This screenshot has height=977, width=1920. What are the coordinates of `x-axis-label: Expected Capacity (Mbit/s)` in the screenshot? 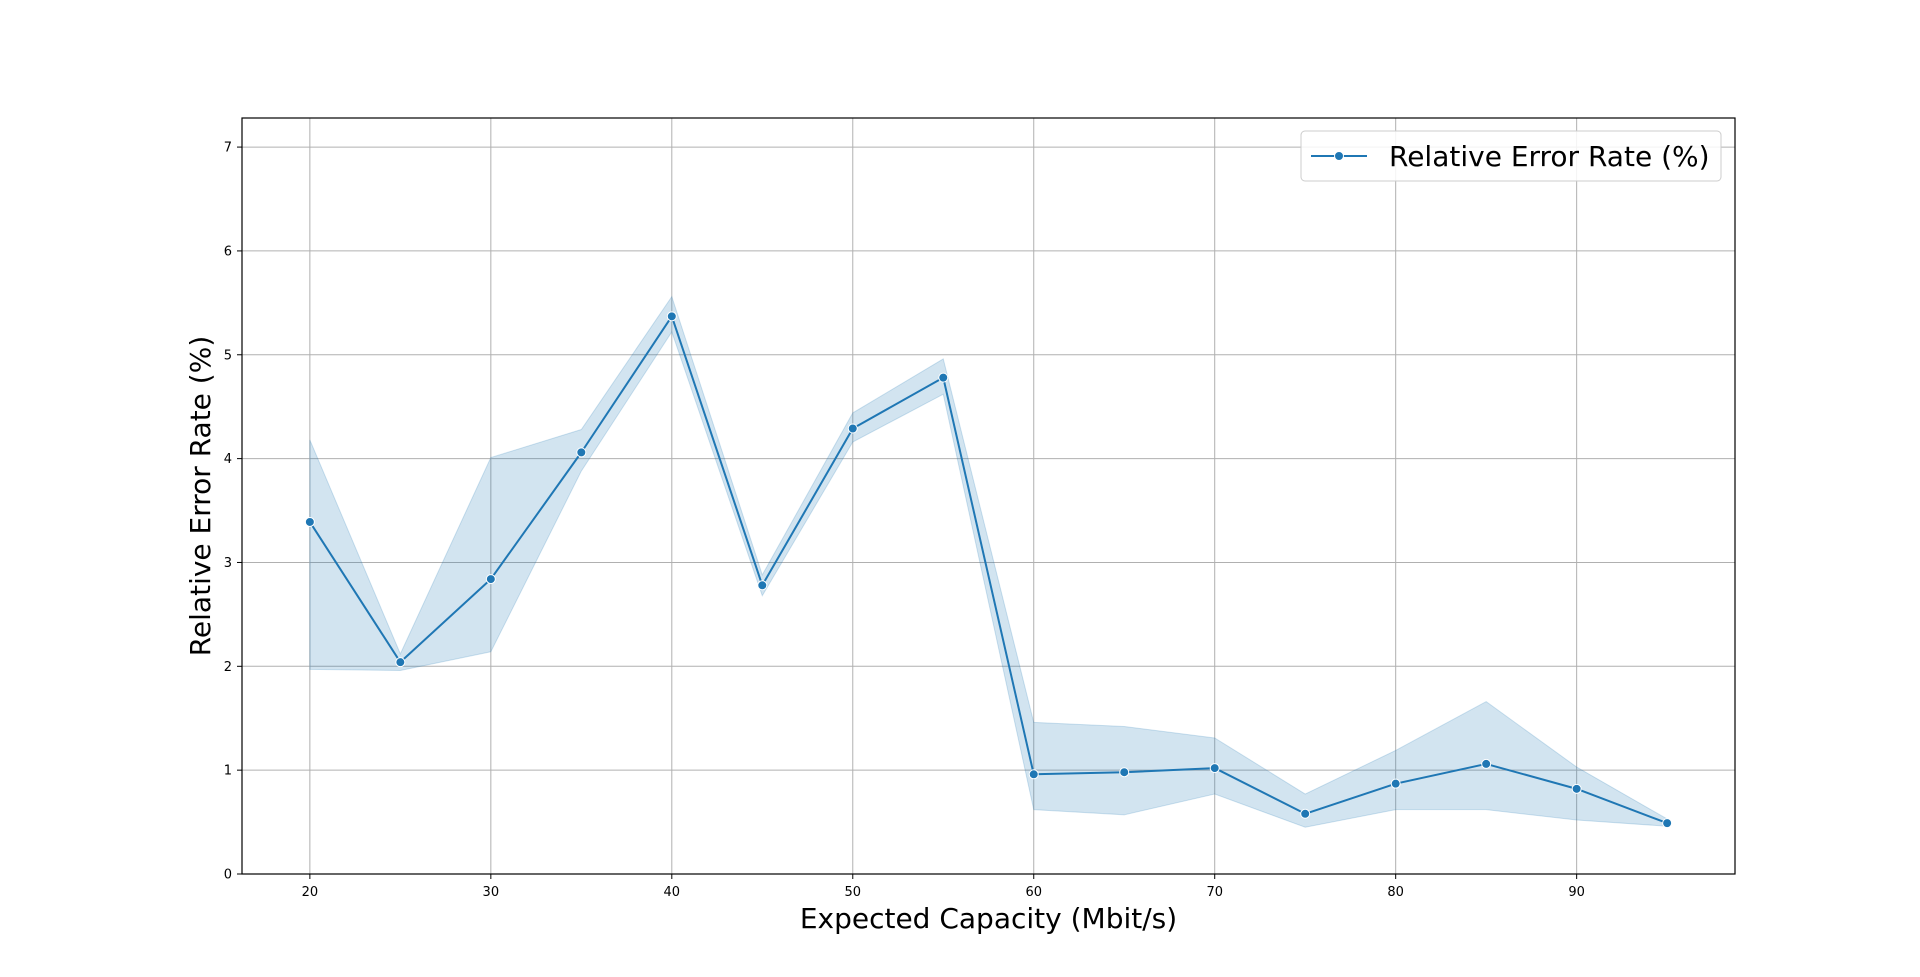 It's located at (988, 918).